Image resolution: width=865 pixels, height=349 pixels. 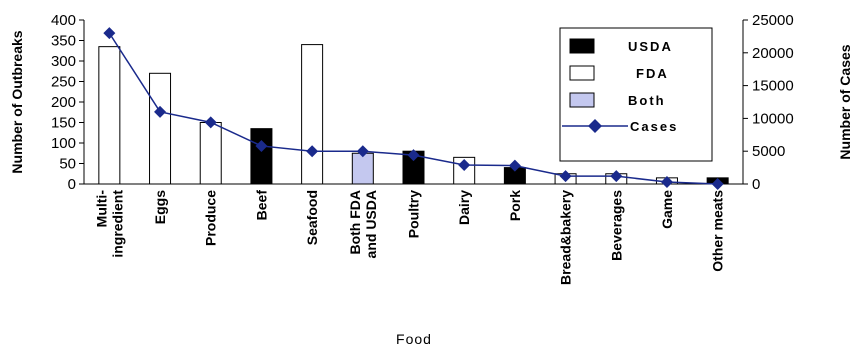 What do you see at coordinates (63, 61) in the screenshot?
I see `y-left-tick-label: 300` at bounding box center [63, 61].